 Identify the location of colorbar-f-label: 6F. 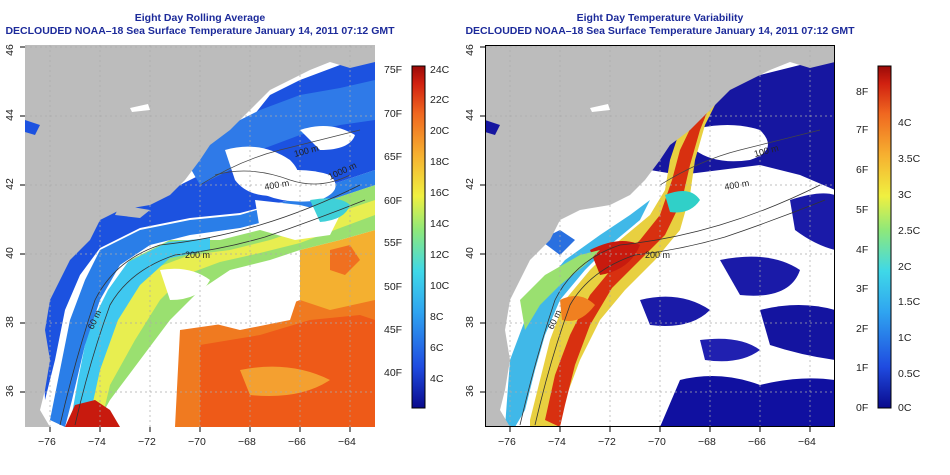
(862, 170).